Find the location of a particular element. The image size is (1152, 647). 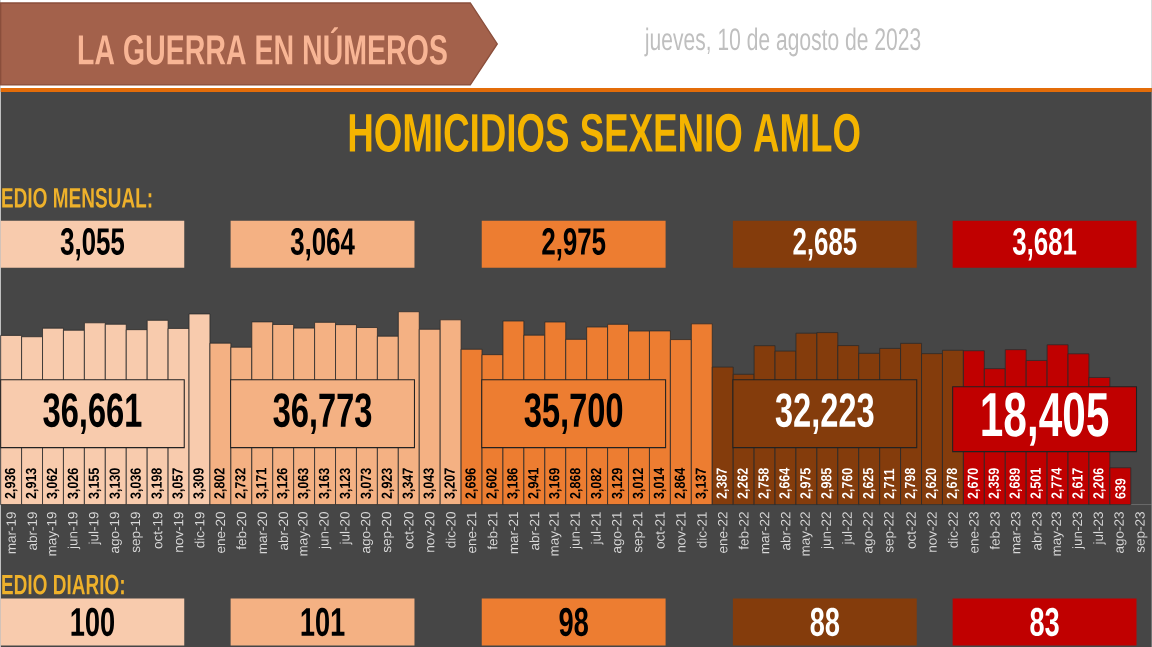

data-label: 2,941 is located at coordinates (534, 483).